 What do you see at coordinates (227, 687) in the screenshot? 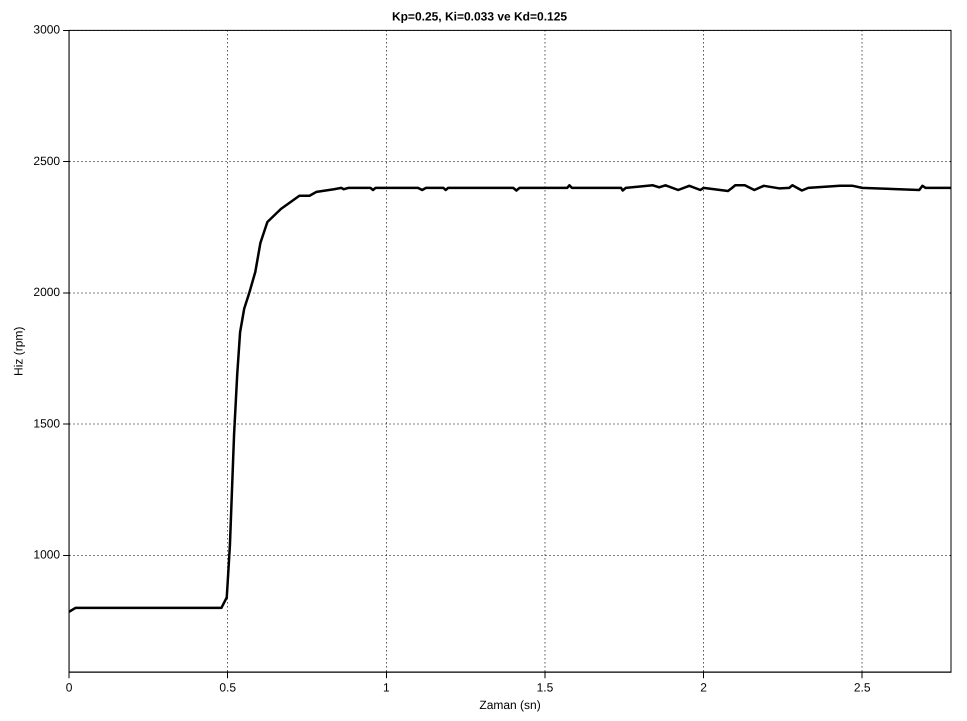
I see `x-tick-label: 0.5` at bounding box center [227, 687].